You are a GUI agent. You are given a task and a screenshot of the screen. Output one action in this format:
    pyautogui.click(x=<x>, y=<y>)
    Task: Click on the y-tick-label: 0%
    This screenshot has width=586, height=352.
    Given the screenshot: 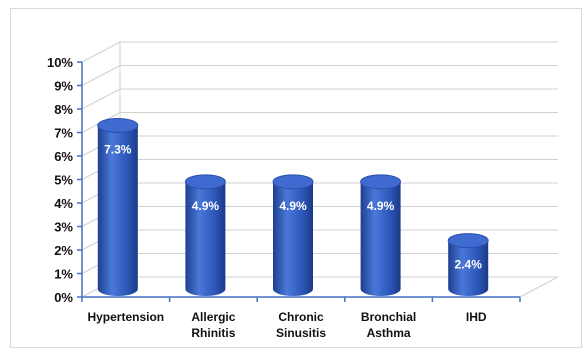 What is the action you would take?
    pyautogui.click(x=63, y=297)
    